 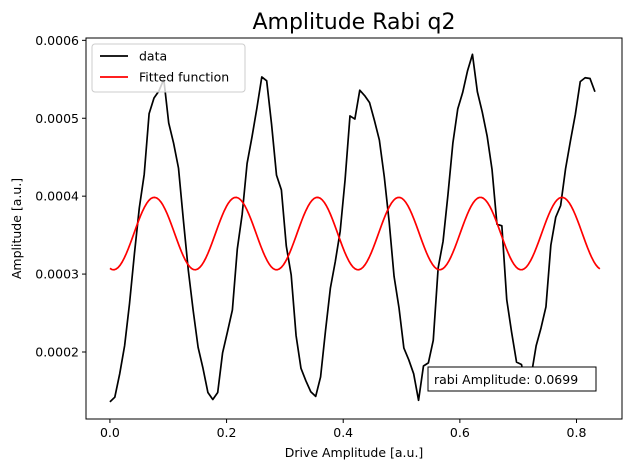 What do you see at coordinates (57, 351) in the screenshot?
I see `y-tick-label: 0.0002` at bounding box center [57, 351].